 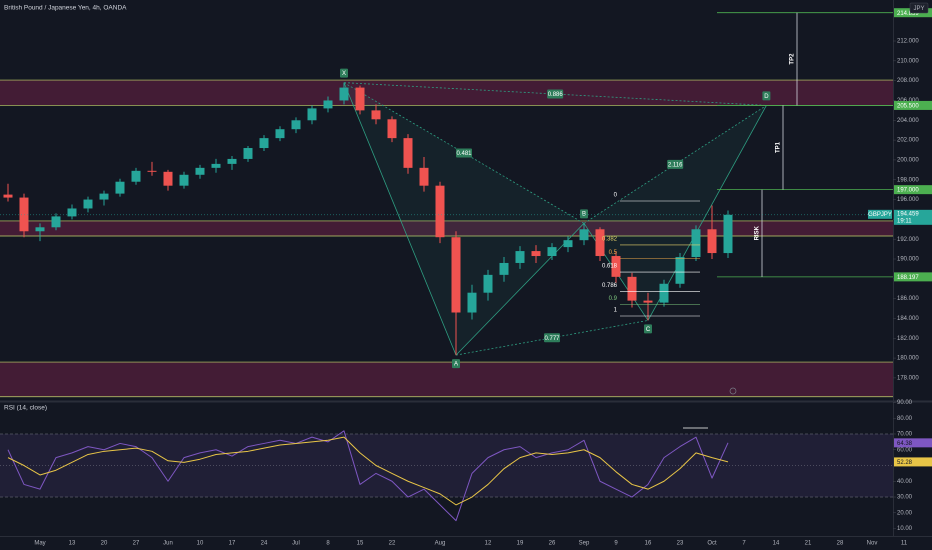 I want to click on rsi-tick-label: 90.00, so click(x=905, y=403).